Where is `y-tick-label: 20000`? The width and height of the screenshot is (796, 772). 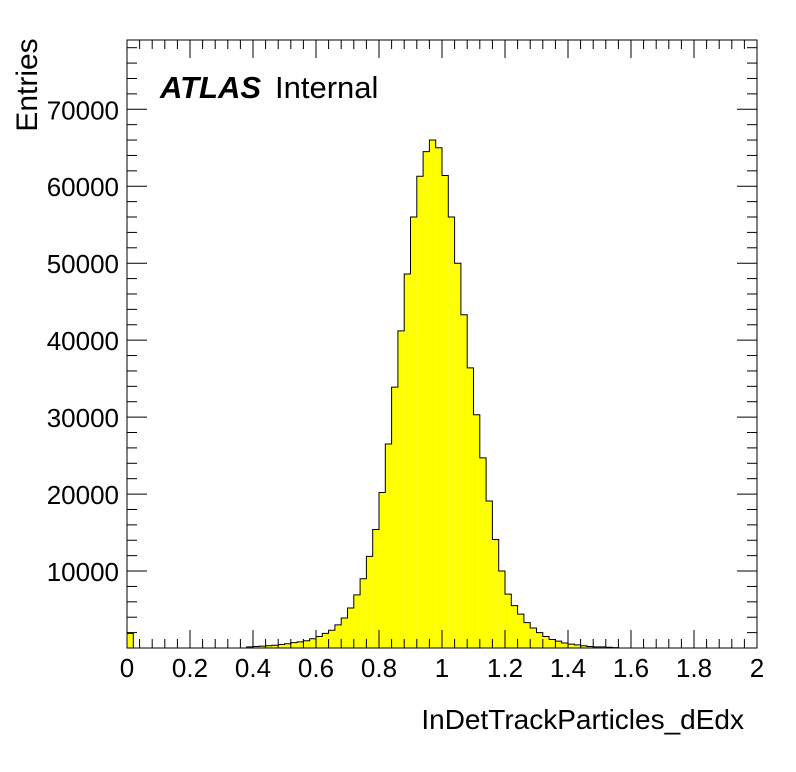
y-tick-label: 20000 is located at coordinates (83, 495).